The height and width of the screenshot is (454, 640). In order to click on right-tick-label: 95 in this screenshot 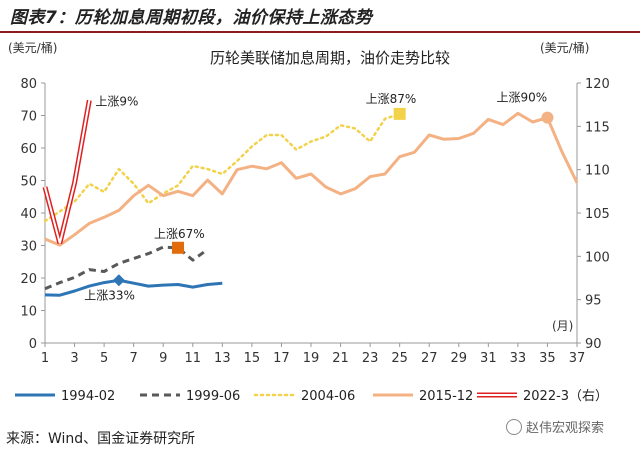, I will do `click(593, 301)`.